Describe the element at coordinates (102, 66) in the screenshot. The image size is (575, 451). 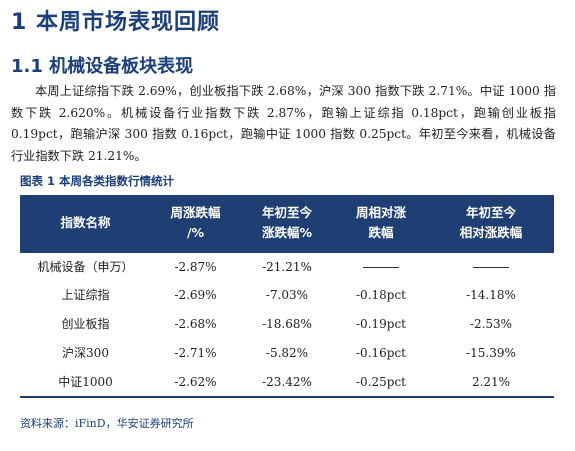
I see `subsection-heading: 1.1 机械设备板块表现` at that location.